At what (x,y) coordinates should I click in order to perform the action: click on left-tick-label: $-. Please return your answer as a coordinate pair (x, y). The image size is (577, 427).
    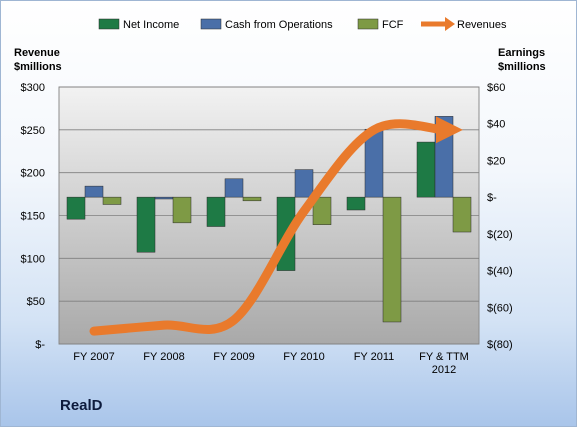
    Looking at the image, I should click on (40, 345).